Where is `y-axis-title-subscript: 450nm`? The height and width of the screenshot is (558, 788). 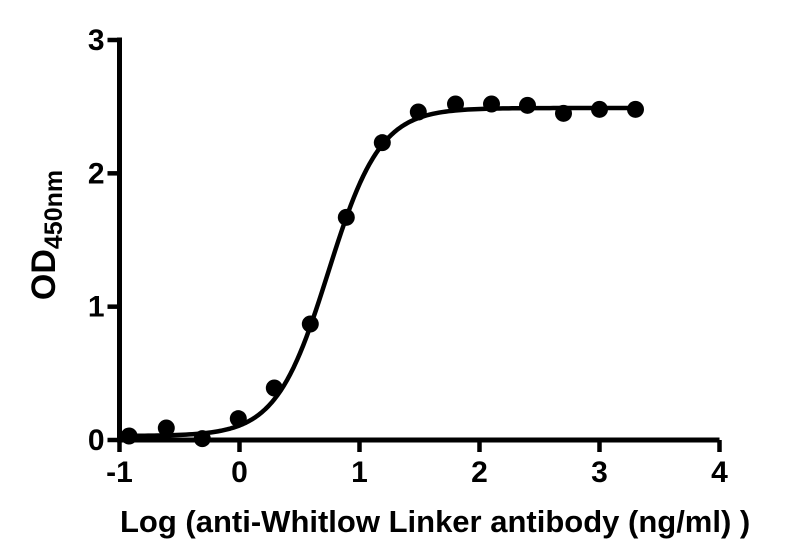 y-axis-title-subscript: 450nm is located at coordinates (54, 209).